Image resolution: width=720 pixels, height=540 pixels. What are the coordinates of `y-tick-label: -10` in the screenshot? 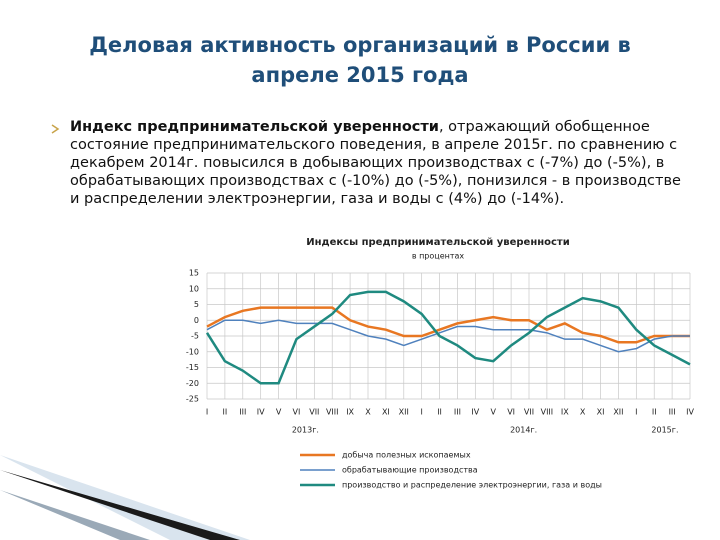 It's located at (192, 351).